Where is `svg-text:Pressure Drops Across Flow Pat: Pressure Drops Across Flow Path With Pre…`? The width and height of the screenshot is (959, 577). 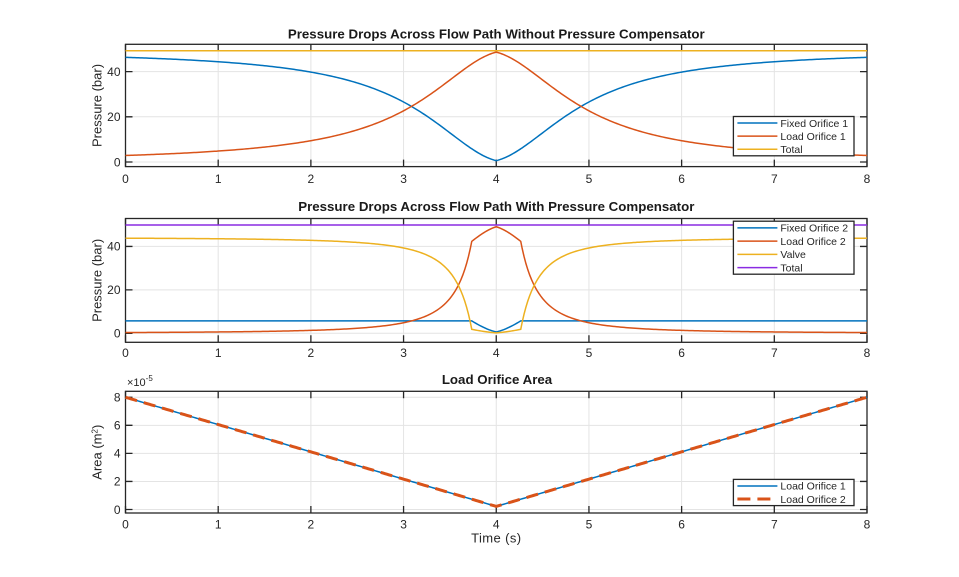 svg-text:Pressure Drops Across Flow Pat: Pressure Drops Across Flow Path With Pre… is located at coordinates (496, 206).